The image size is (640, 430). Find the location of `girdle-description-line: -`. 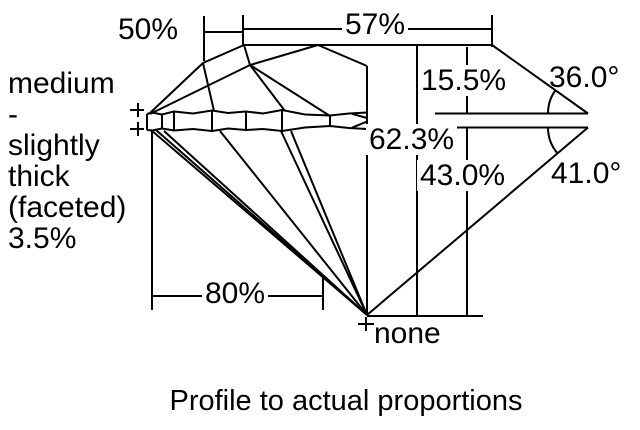

girdle-description-line: - is located at coordinates (13, 114).